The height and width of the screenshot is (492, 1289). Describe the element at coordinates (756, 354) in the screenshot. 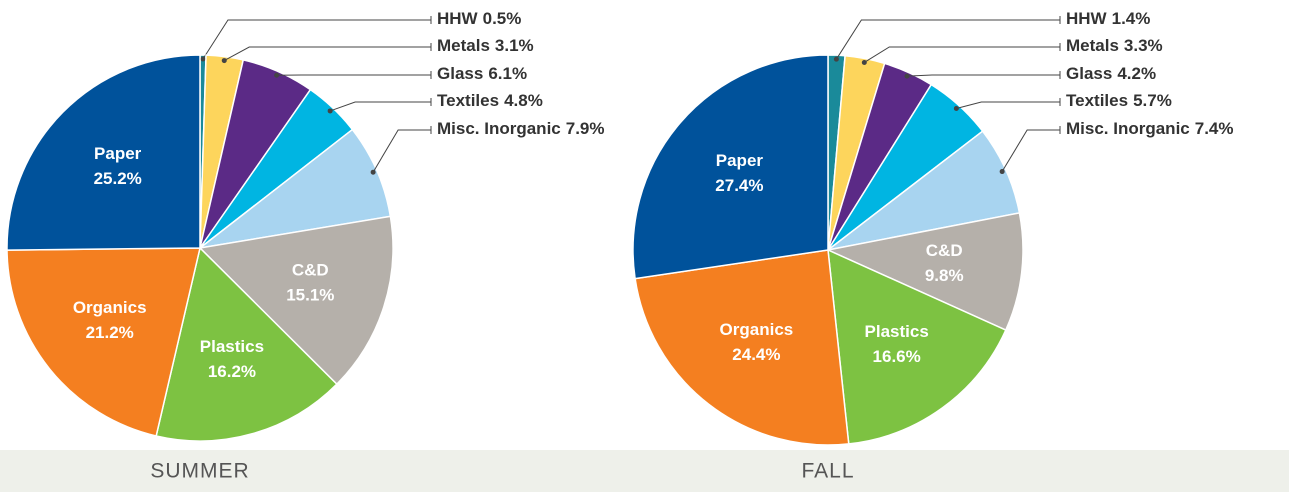

I see `slice-value: 24.4%` at that location.